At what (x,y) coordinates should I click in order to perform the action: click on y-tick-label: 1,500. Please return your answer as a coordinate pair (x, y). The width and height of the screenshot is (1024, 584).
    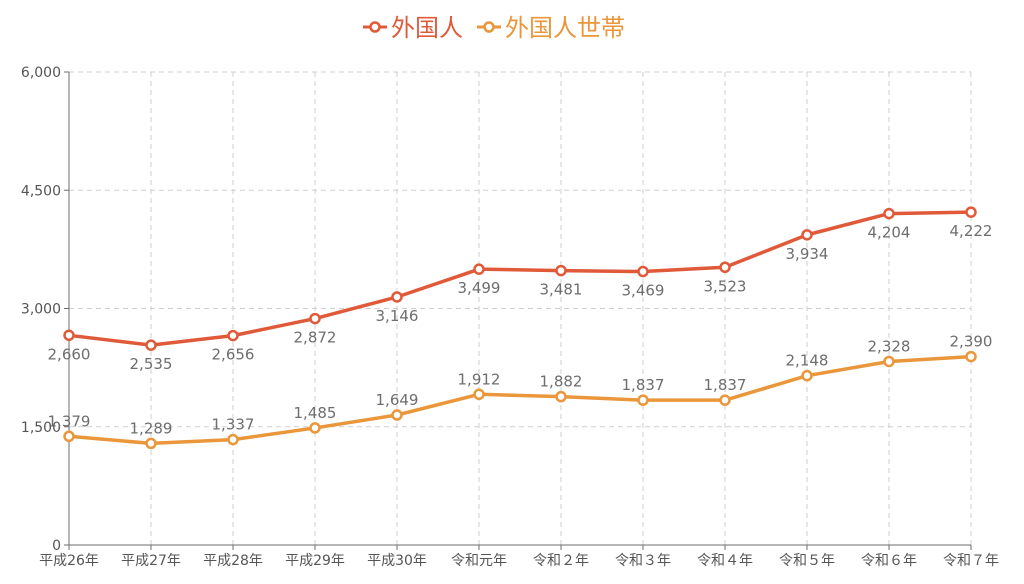
    Looking at the image, I should click on (41, 428).